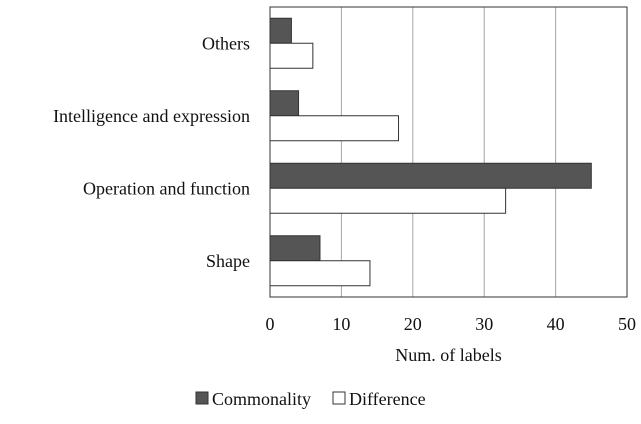 This screenshot has height=424, width=641. Describe the element at coordinates (166, 188) in the screenshot. I see `category-label: Operation and function` at that location.